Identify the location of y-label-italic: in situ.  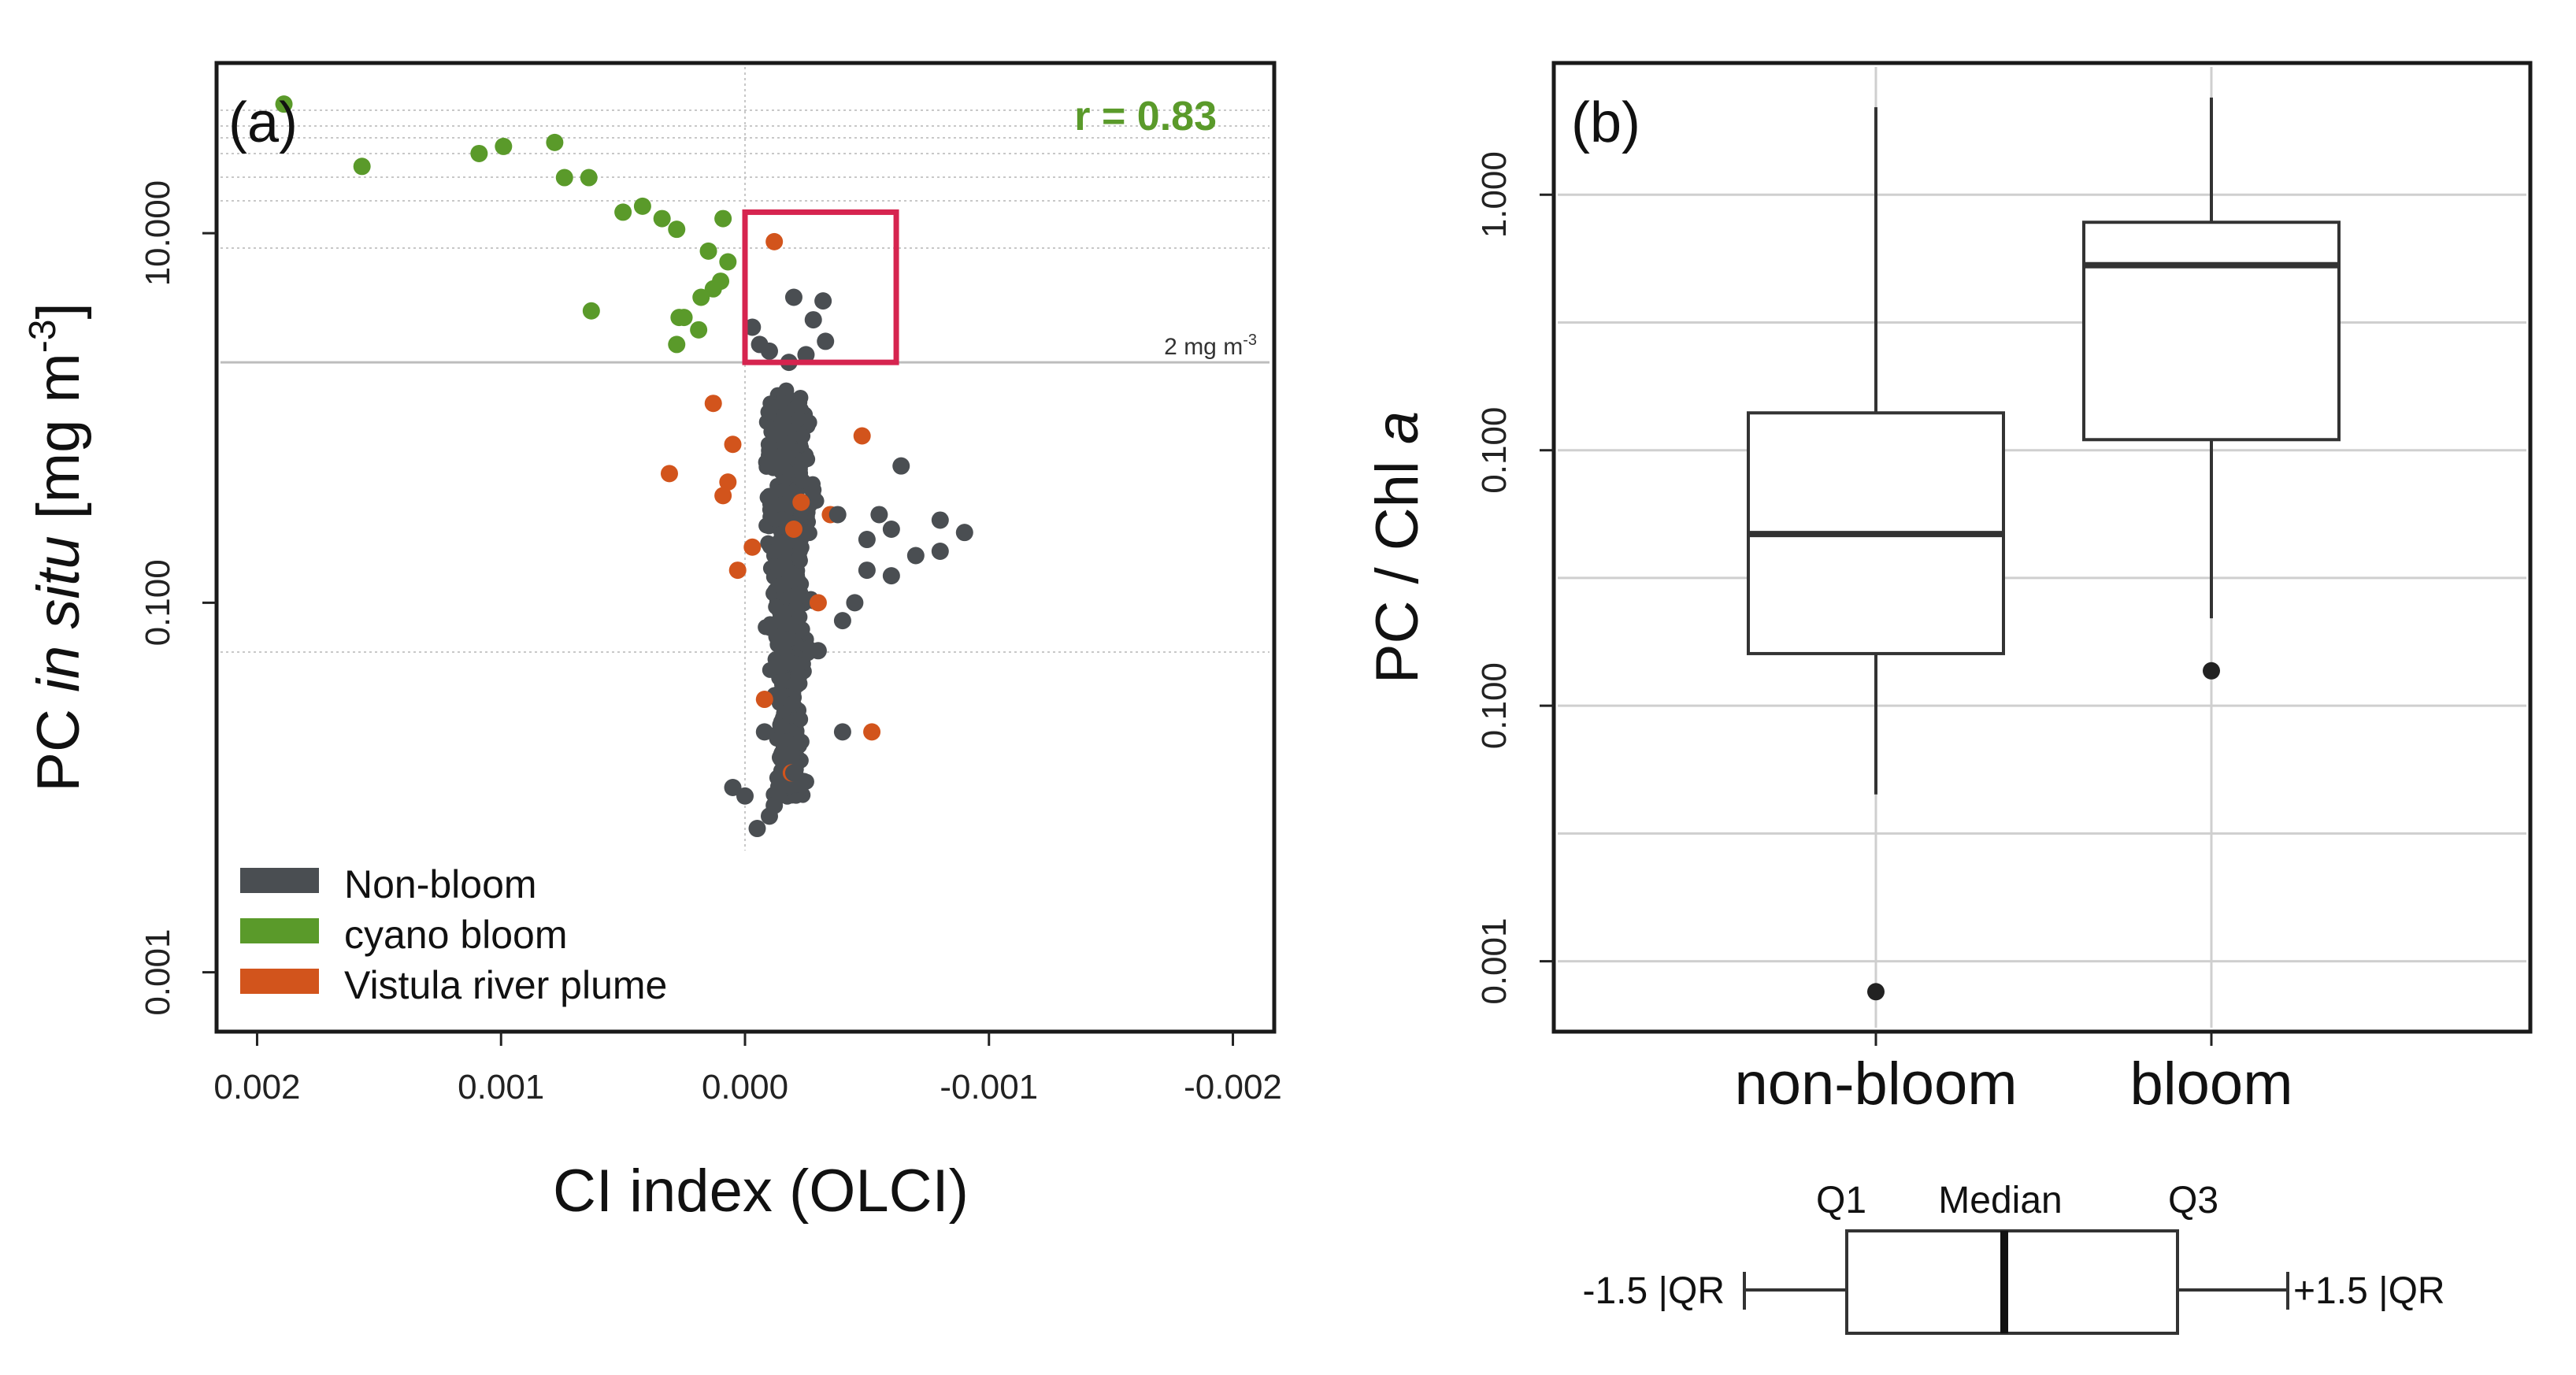
(58, 614).